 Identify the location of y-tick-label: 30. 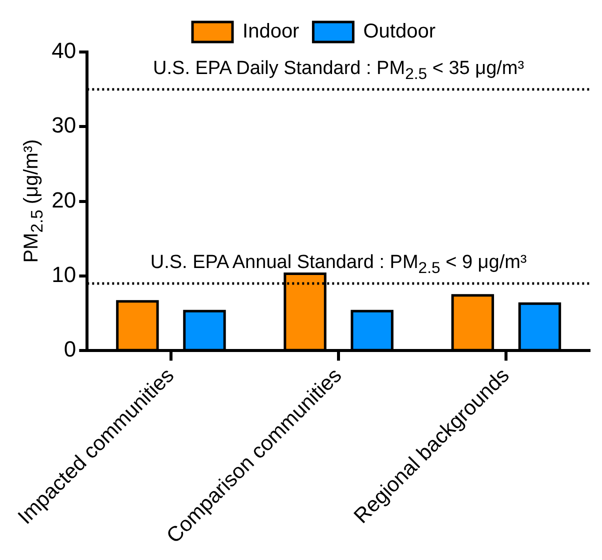
(64, 125).